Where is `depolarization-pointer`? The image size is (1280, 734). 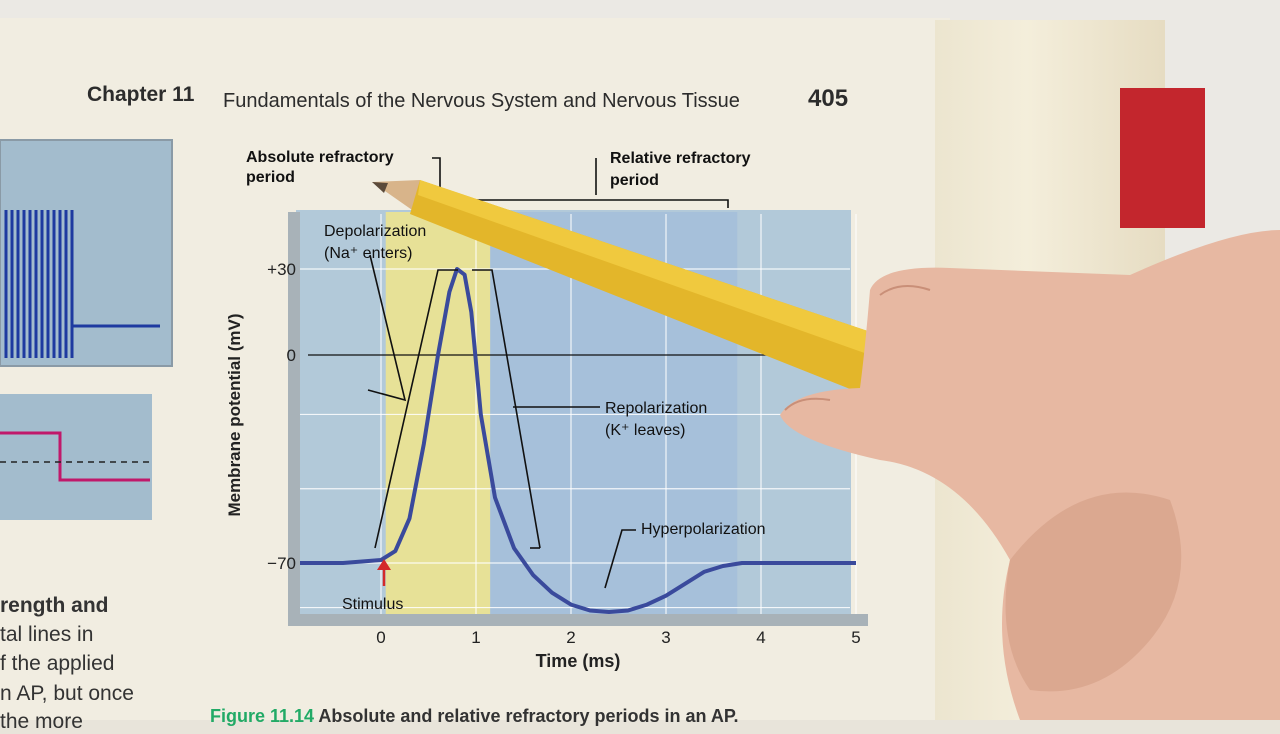 depolarization-pointer is located at coordinates (387, 328).